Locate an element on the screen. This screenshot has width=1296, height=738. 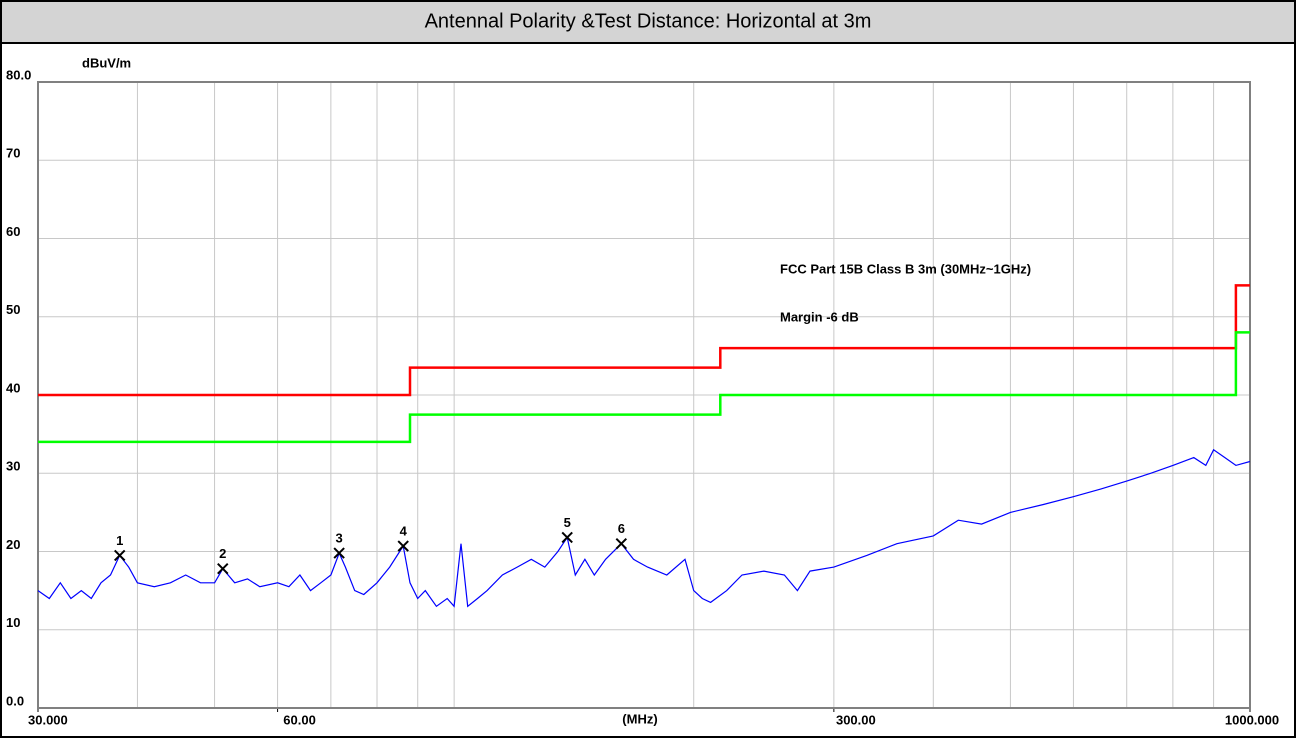
y-tick-label: 0.0 is located at coordinates (15, 700).